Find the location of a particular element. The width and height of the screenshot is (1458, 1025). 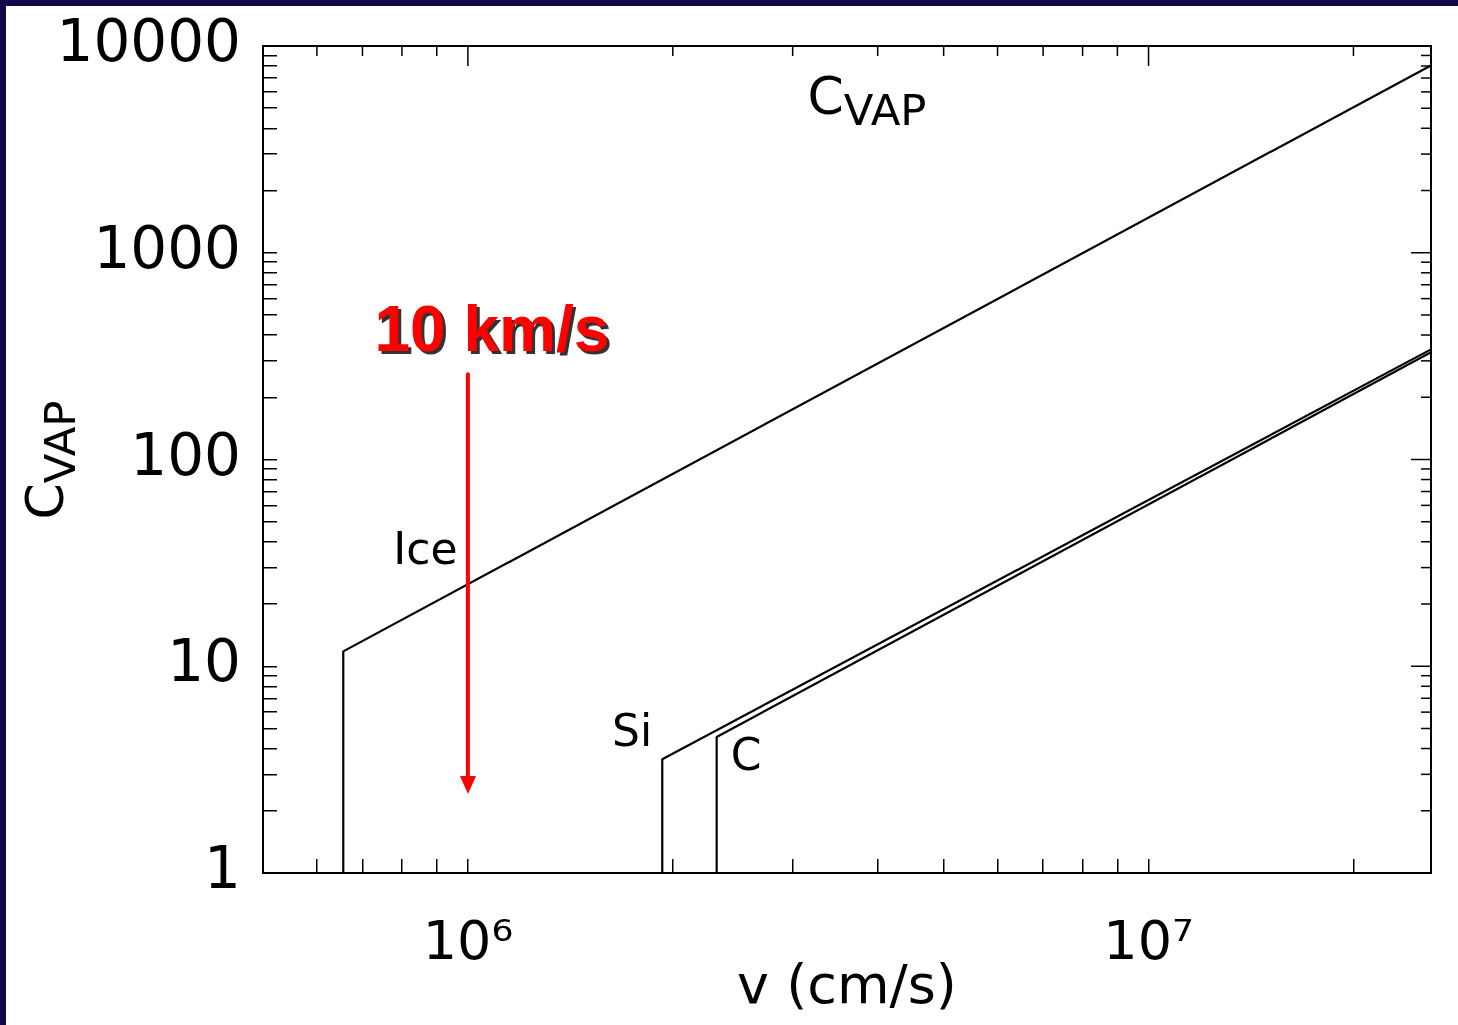

x-tick-label: 10⁷ is located at coordinates (1148, 941).